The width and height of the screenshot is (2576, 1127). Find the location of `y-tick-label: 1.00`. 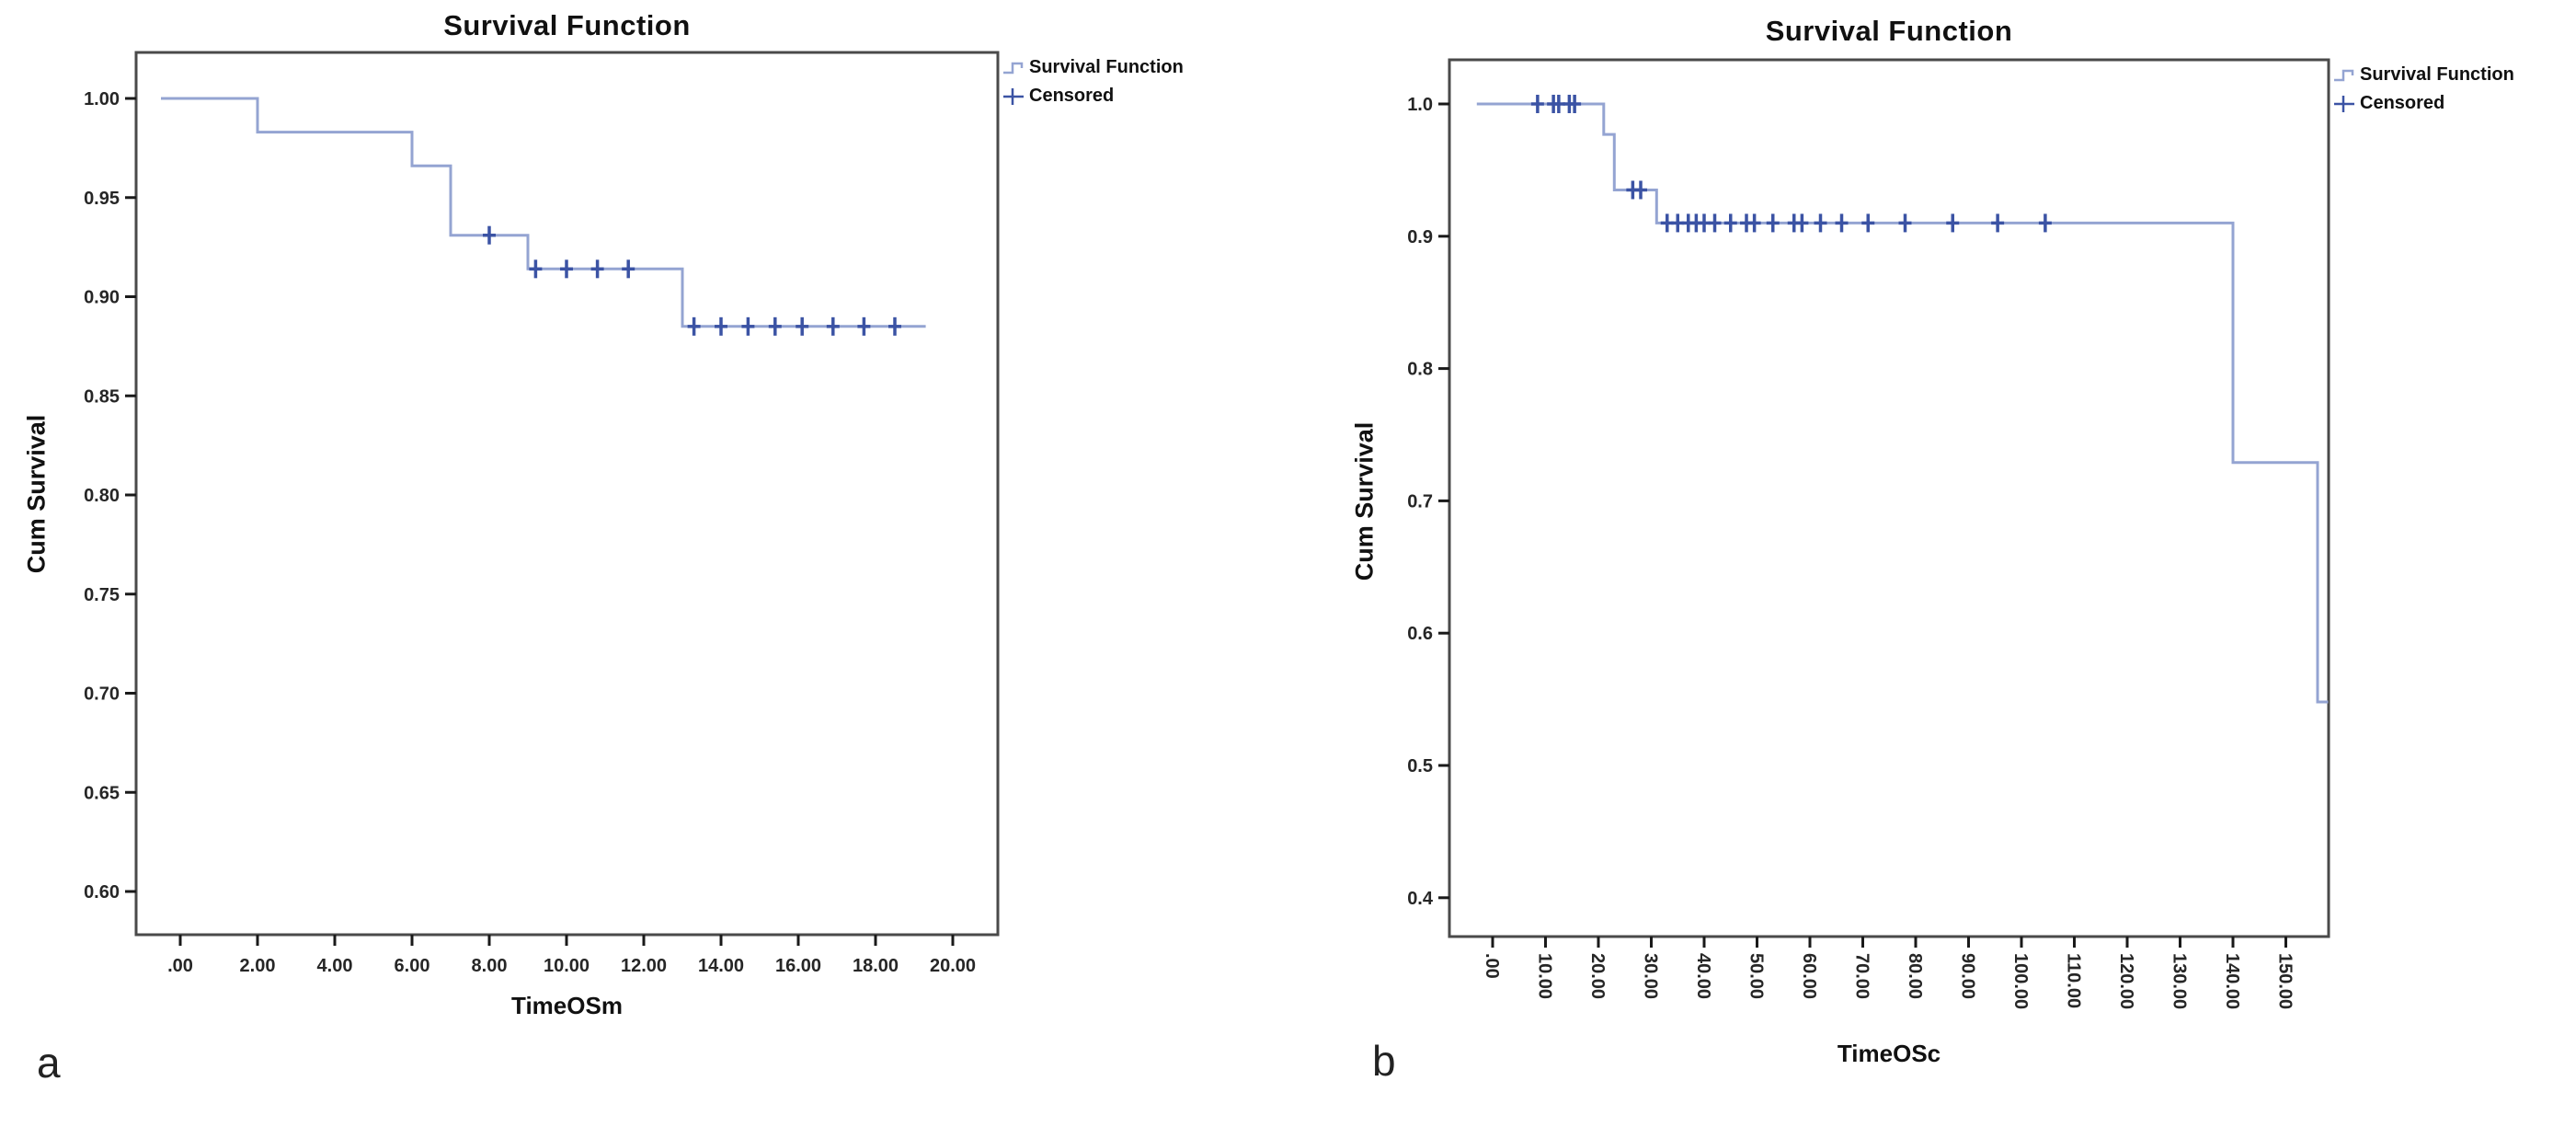

y-tick-label: 1.00 is located at coordinates (102, 99).